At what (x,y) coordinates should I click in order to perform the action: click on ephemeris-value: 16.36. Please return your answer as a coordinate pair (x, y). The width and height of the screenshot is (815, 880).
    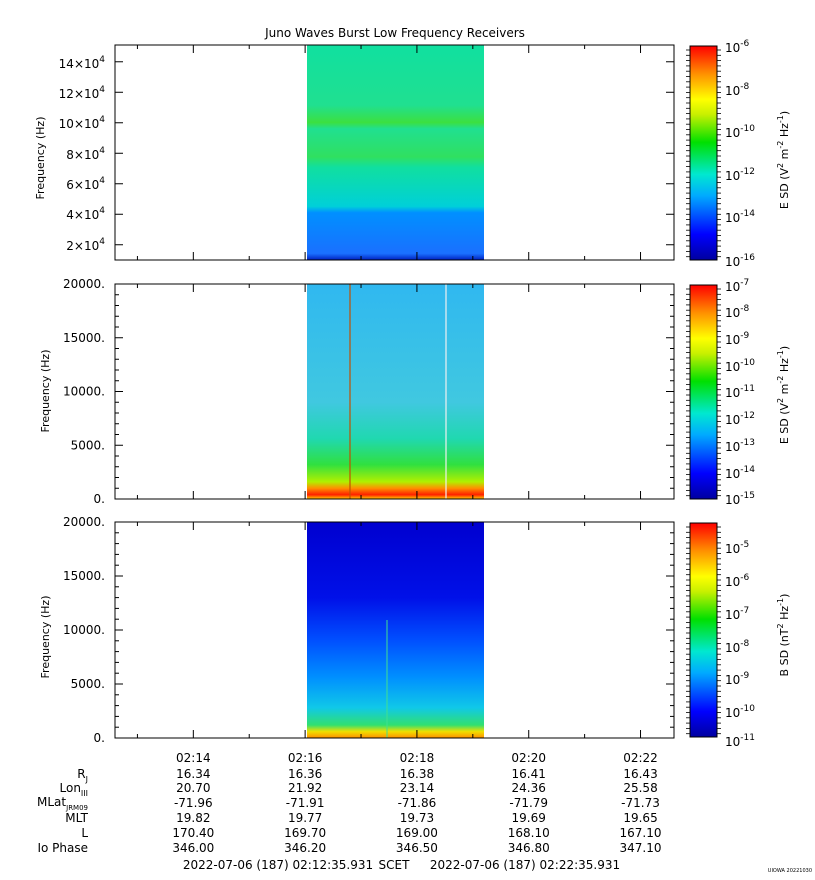
    Looking at the image, I should click on (305, 774).